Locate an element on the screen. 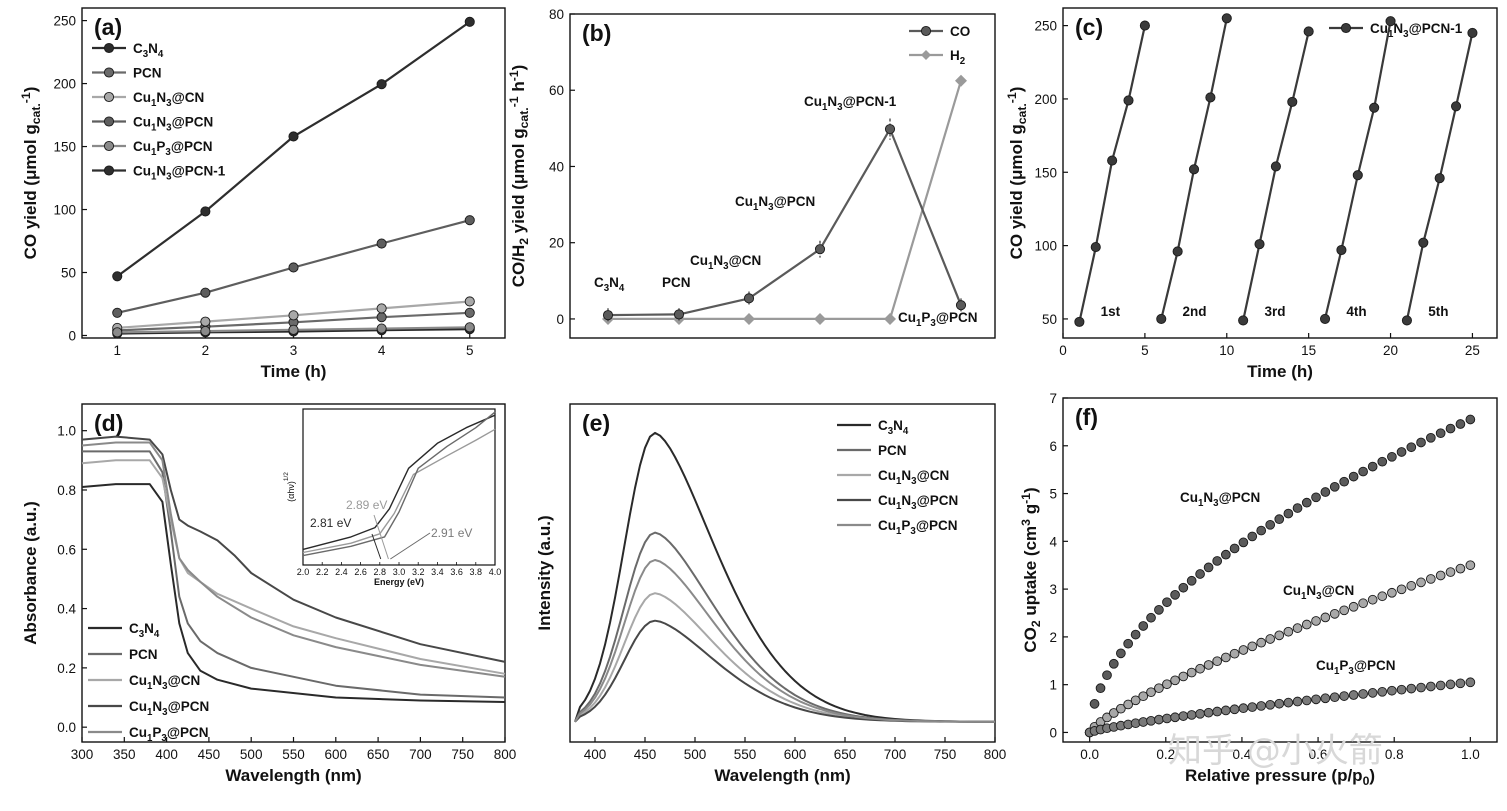  inset-x-tick-label: 2.4 is located at coordinates (341, 572).